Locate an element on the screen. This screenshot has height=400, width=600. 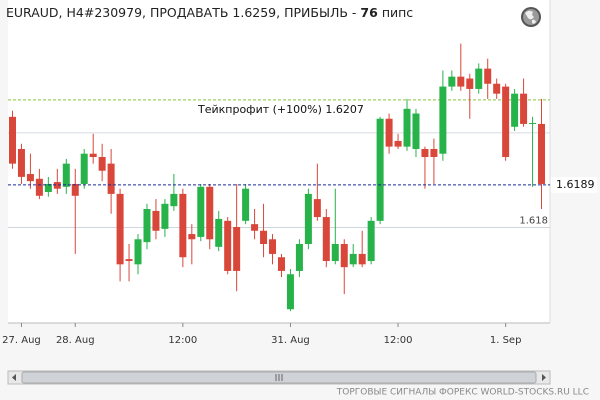
globe-icon is located at coordinates (531, 17).